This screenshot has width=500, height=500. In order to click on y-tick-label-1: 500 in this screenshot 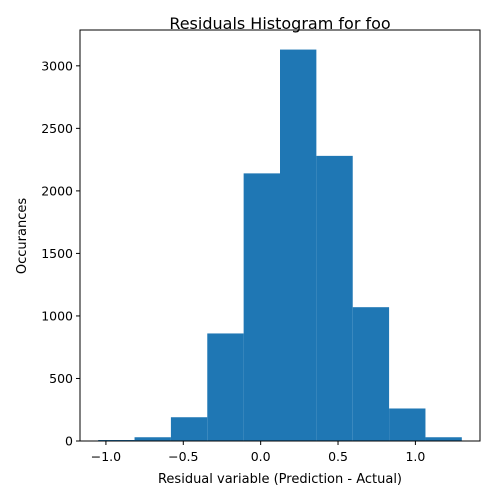, I will do `click(61, 378)`.